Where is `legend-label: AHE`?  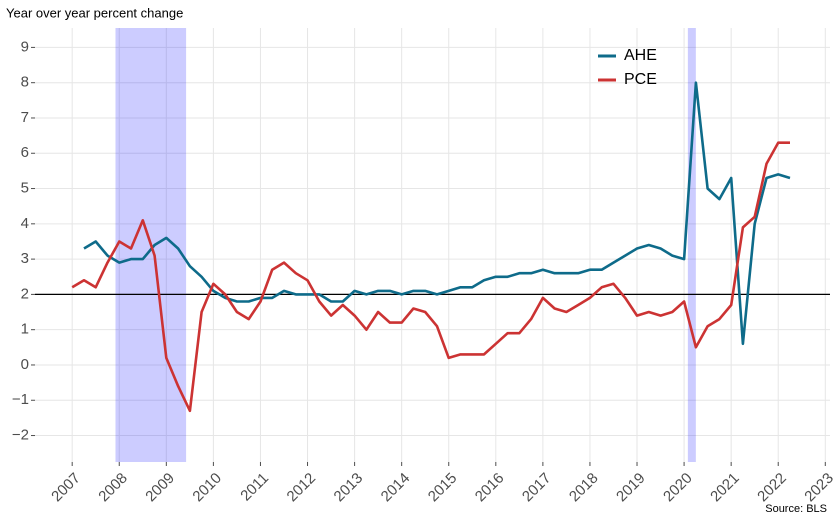
legend-label: AHE is located at coordinates (640, 55).